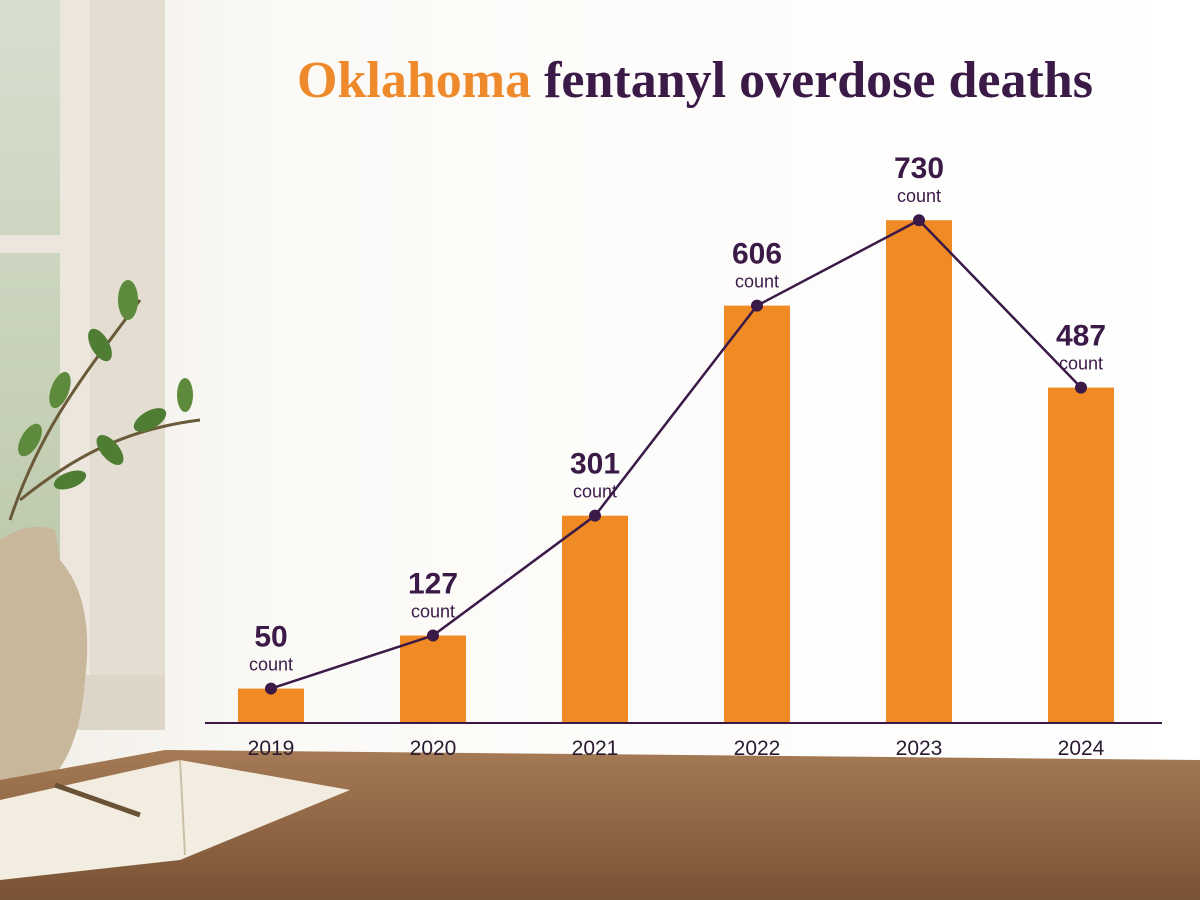 The image size is (1200, 900). Describe the element at coordinates (919, 748) in the screenshot. I see `x-tick-label: 2023` at that location.